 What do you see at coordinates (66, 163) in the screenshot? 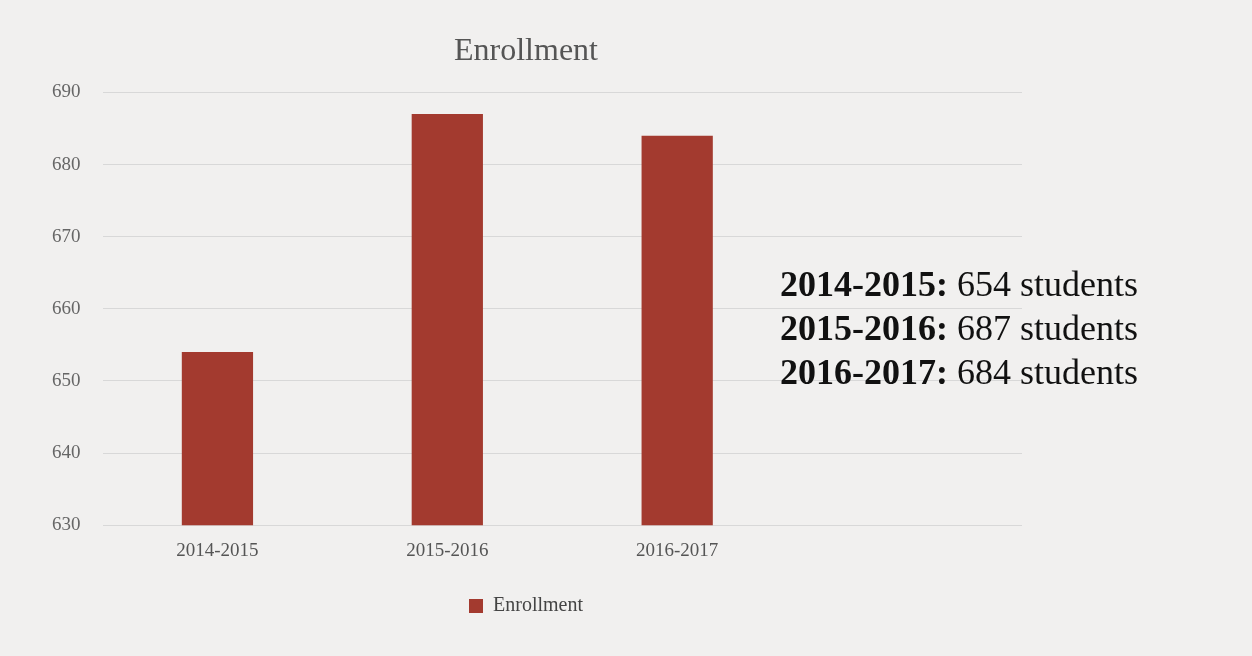
I see `y-tick-label: 680` at bounding box center [66, 163].